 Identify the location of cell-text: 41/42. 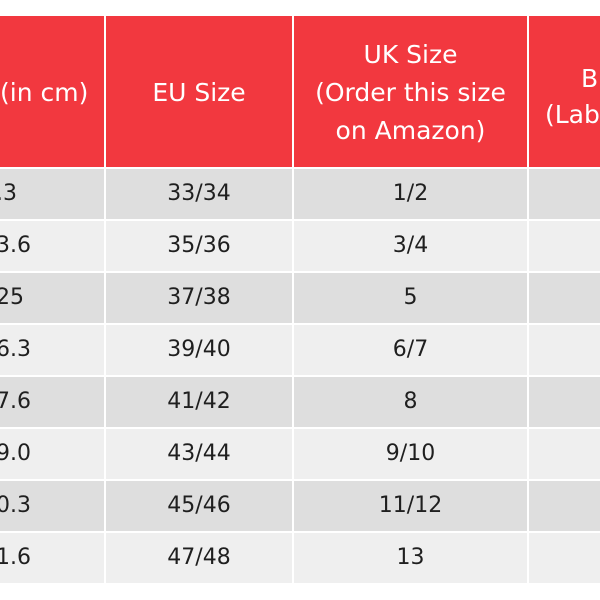
(199, 401).